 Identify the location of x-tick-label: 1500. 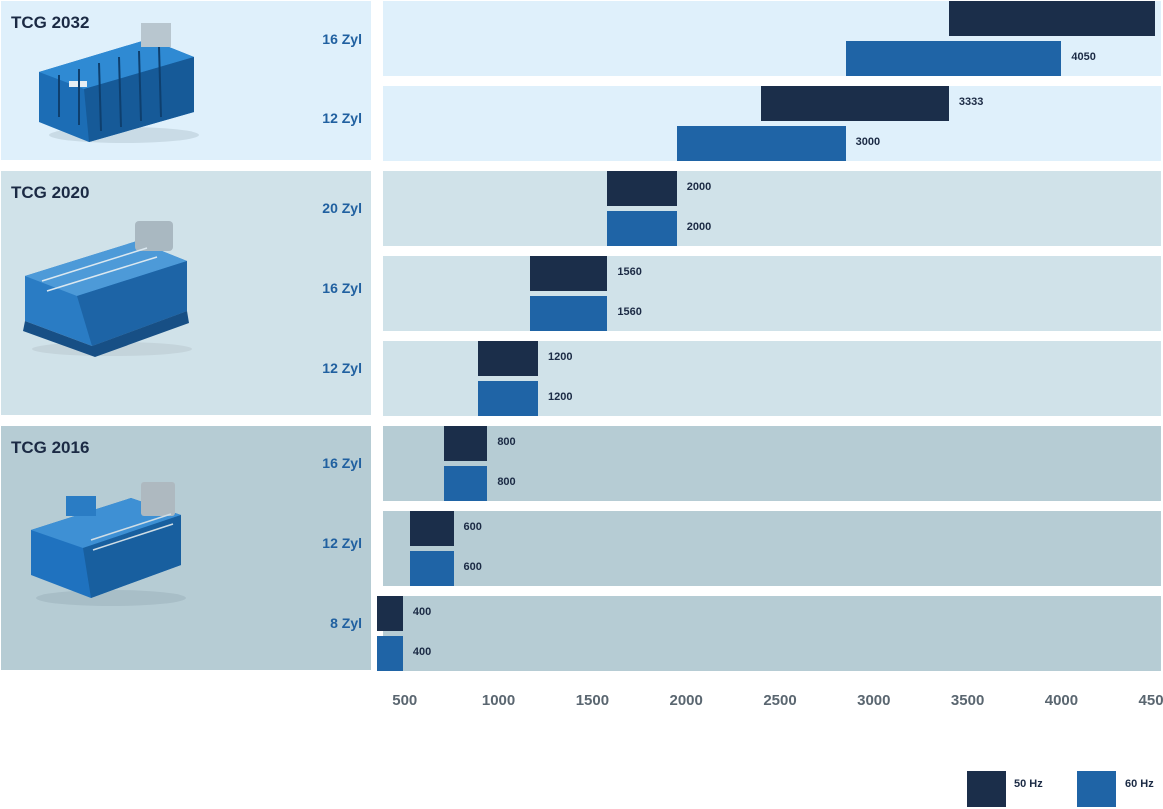
(592, 700).